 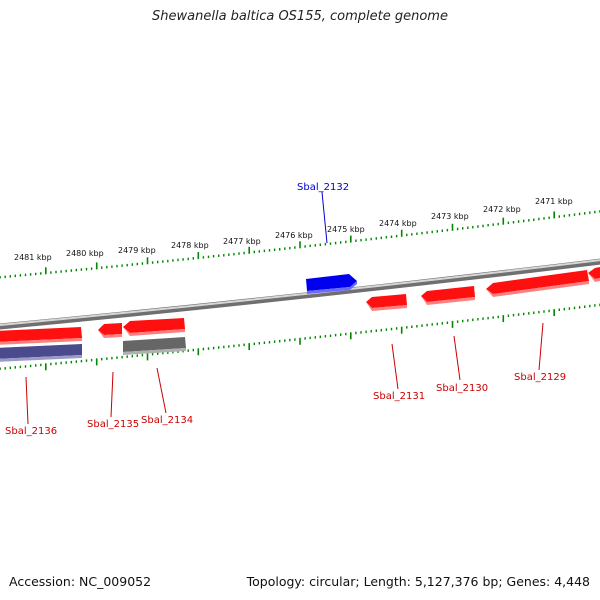 What do you see at coordinates (386, 306) in the screenshot?
I see `gene-sbal-2131-shadow` at bounding box center [386, 306].